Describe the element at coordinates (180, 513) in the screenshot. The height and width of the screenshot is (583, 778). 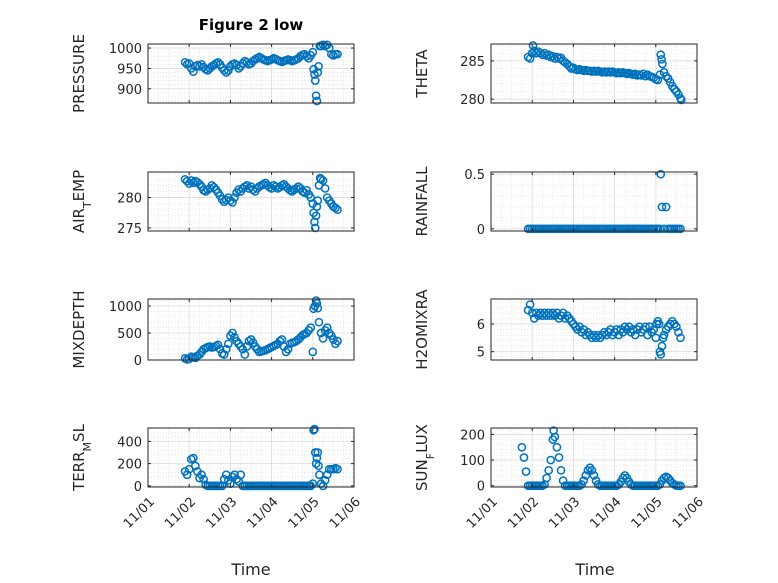
I see `x-tick-label: 11/02` at that location.